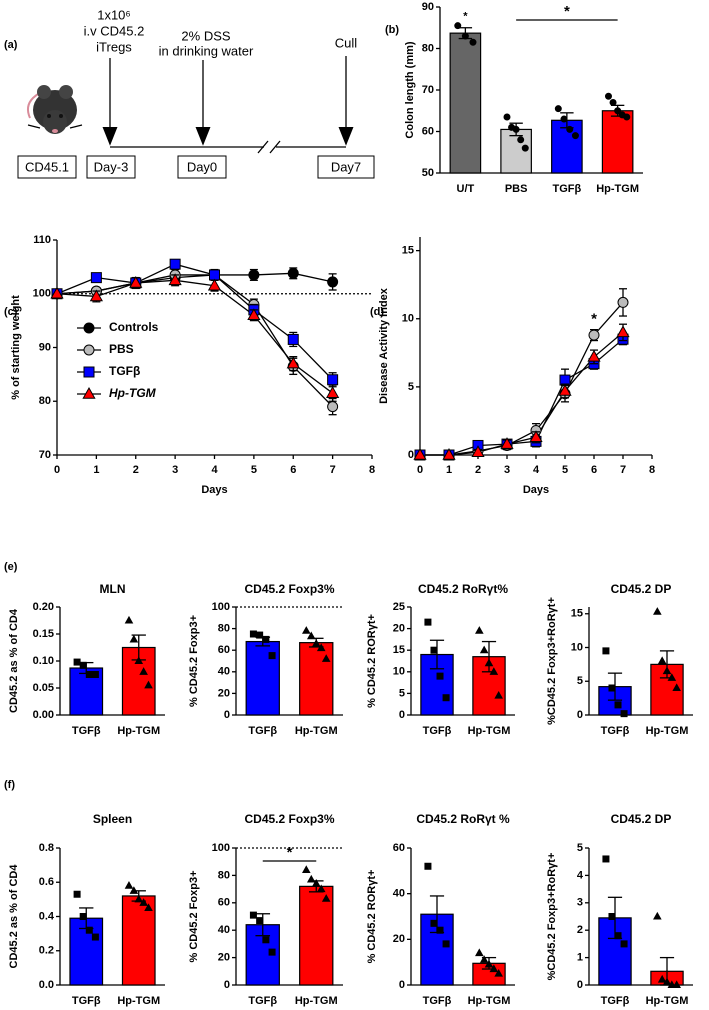 Image resolution: width=709 pixels, height=1010 pixels. I want to click on x-tick-label: 0, so click(420, 470).